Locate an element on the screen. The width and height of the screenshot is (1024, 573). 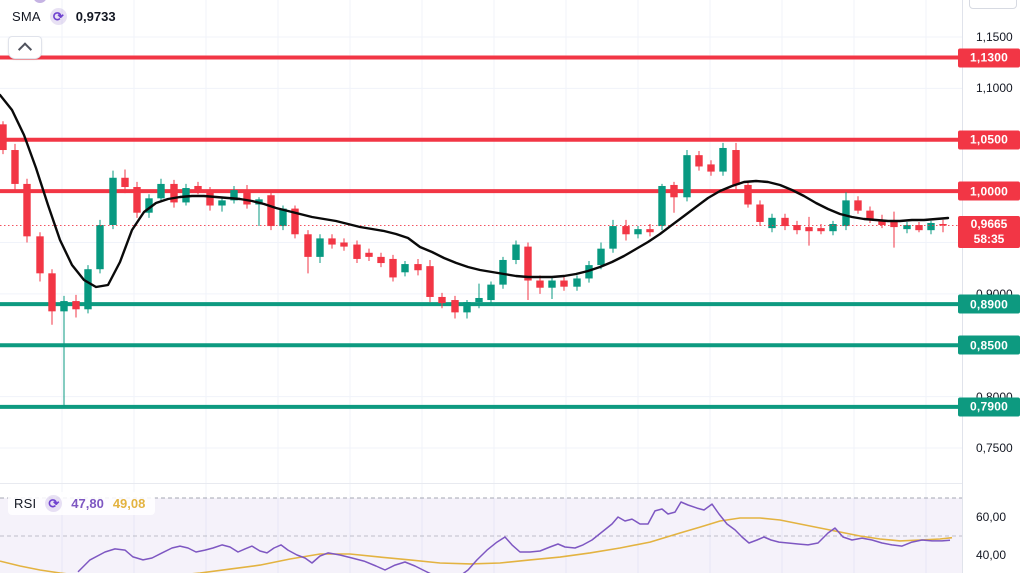
price-scale-label: 0,7500 is located at coordinates (994, 448).